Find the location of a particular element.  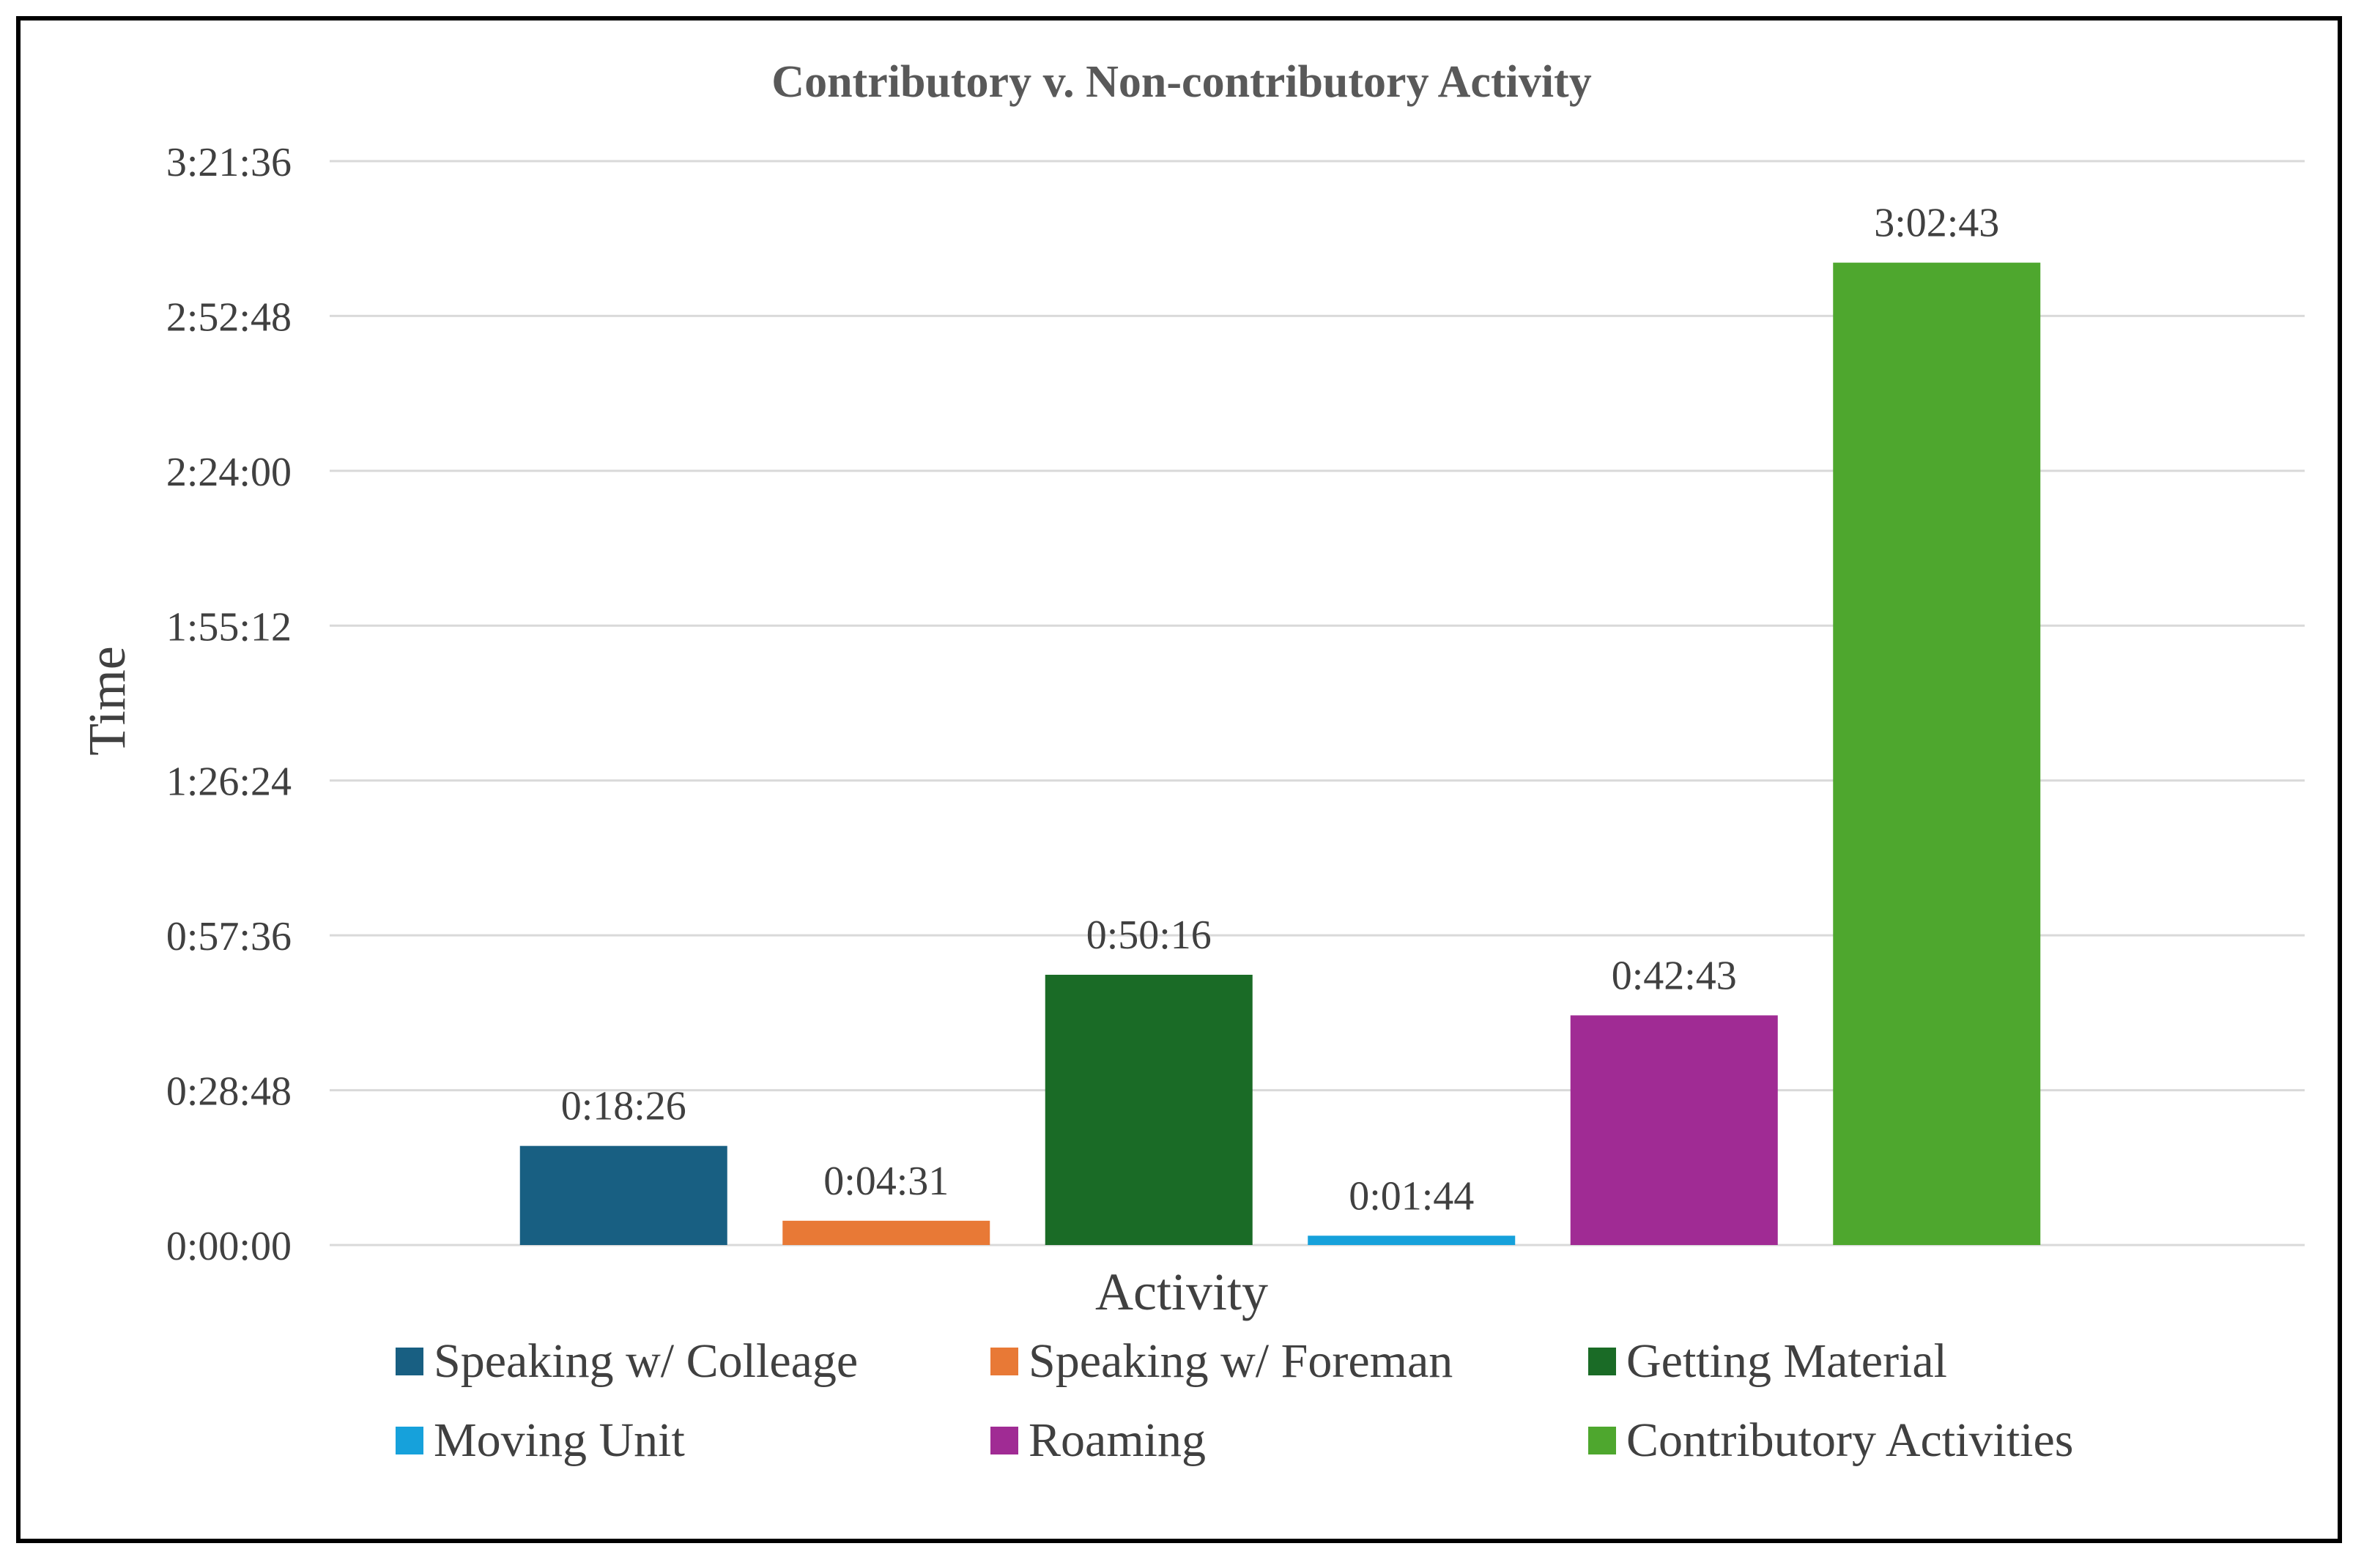

data-label: 0:50:16 is located at coordinates (1149, 935).